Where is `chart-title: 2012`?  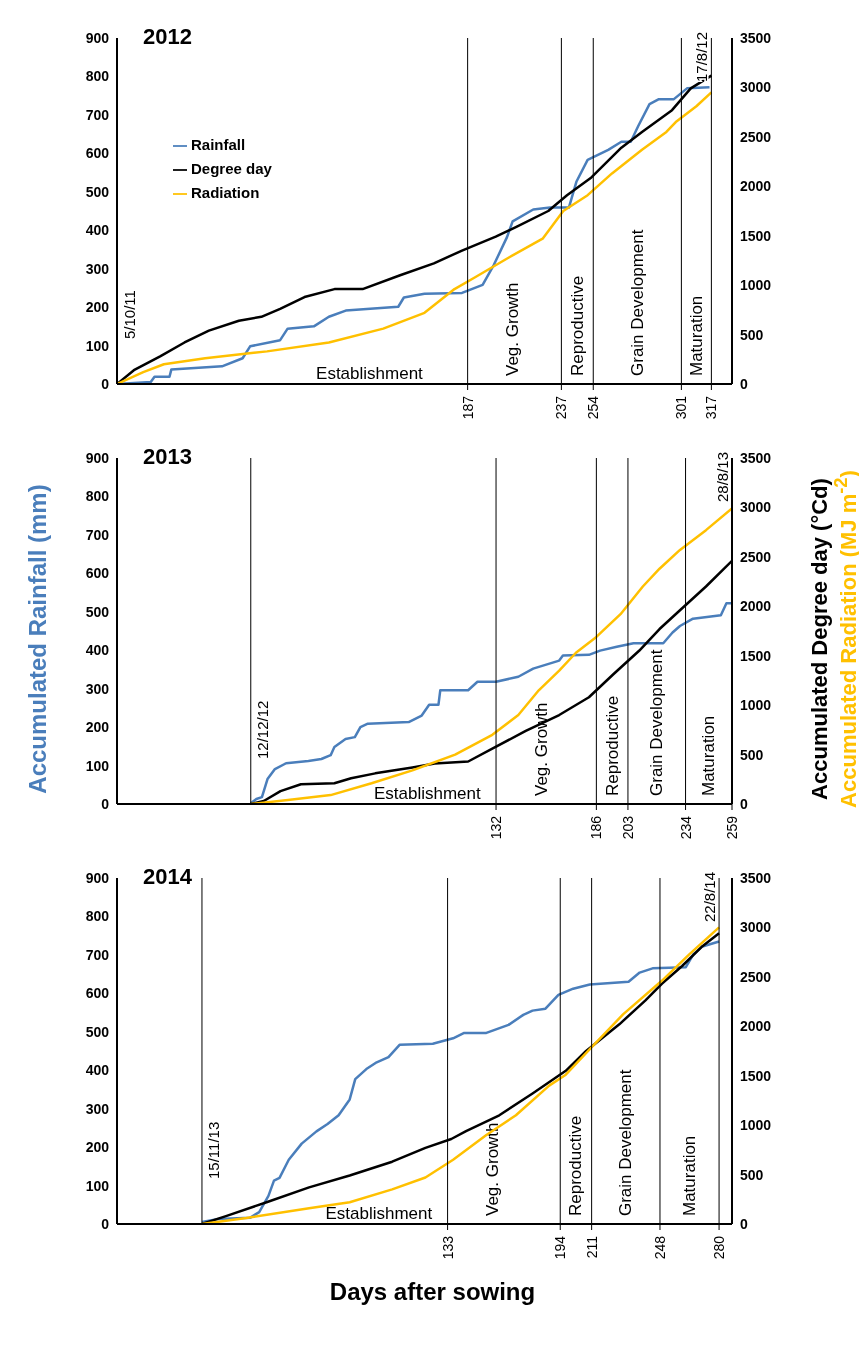 chart-title: 2012 is located at coordinates (167, 37).